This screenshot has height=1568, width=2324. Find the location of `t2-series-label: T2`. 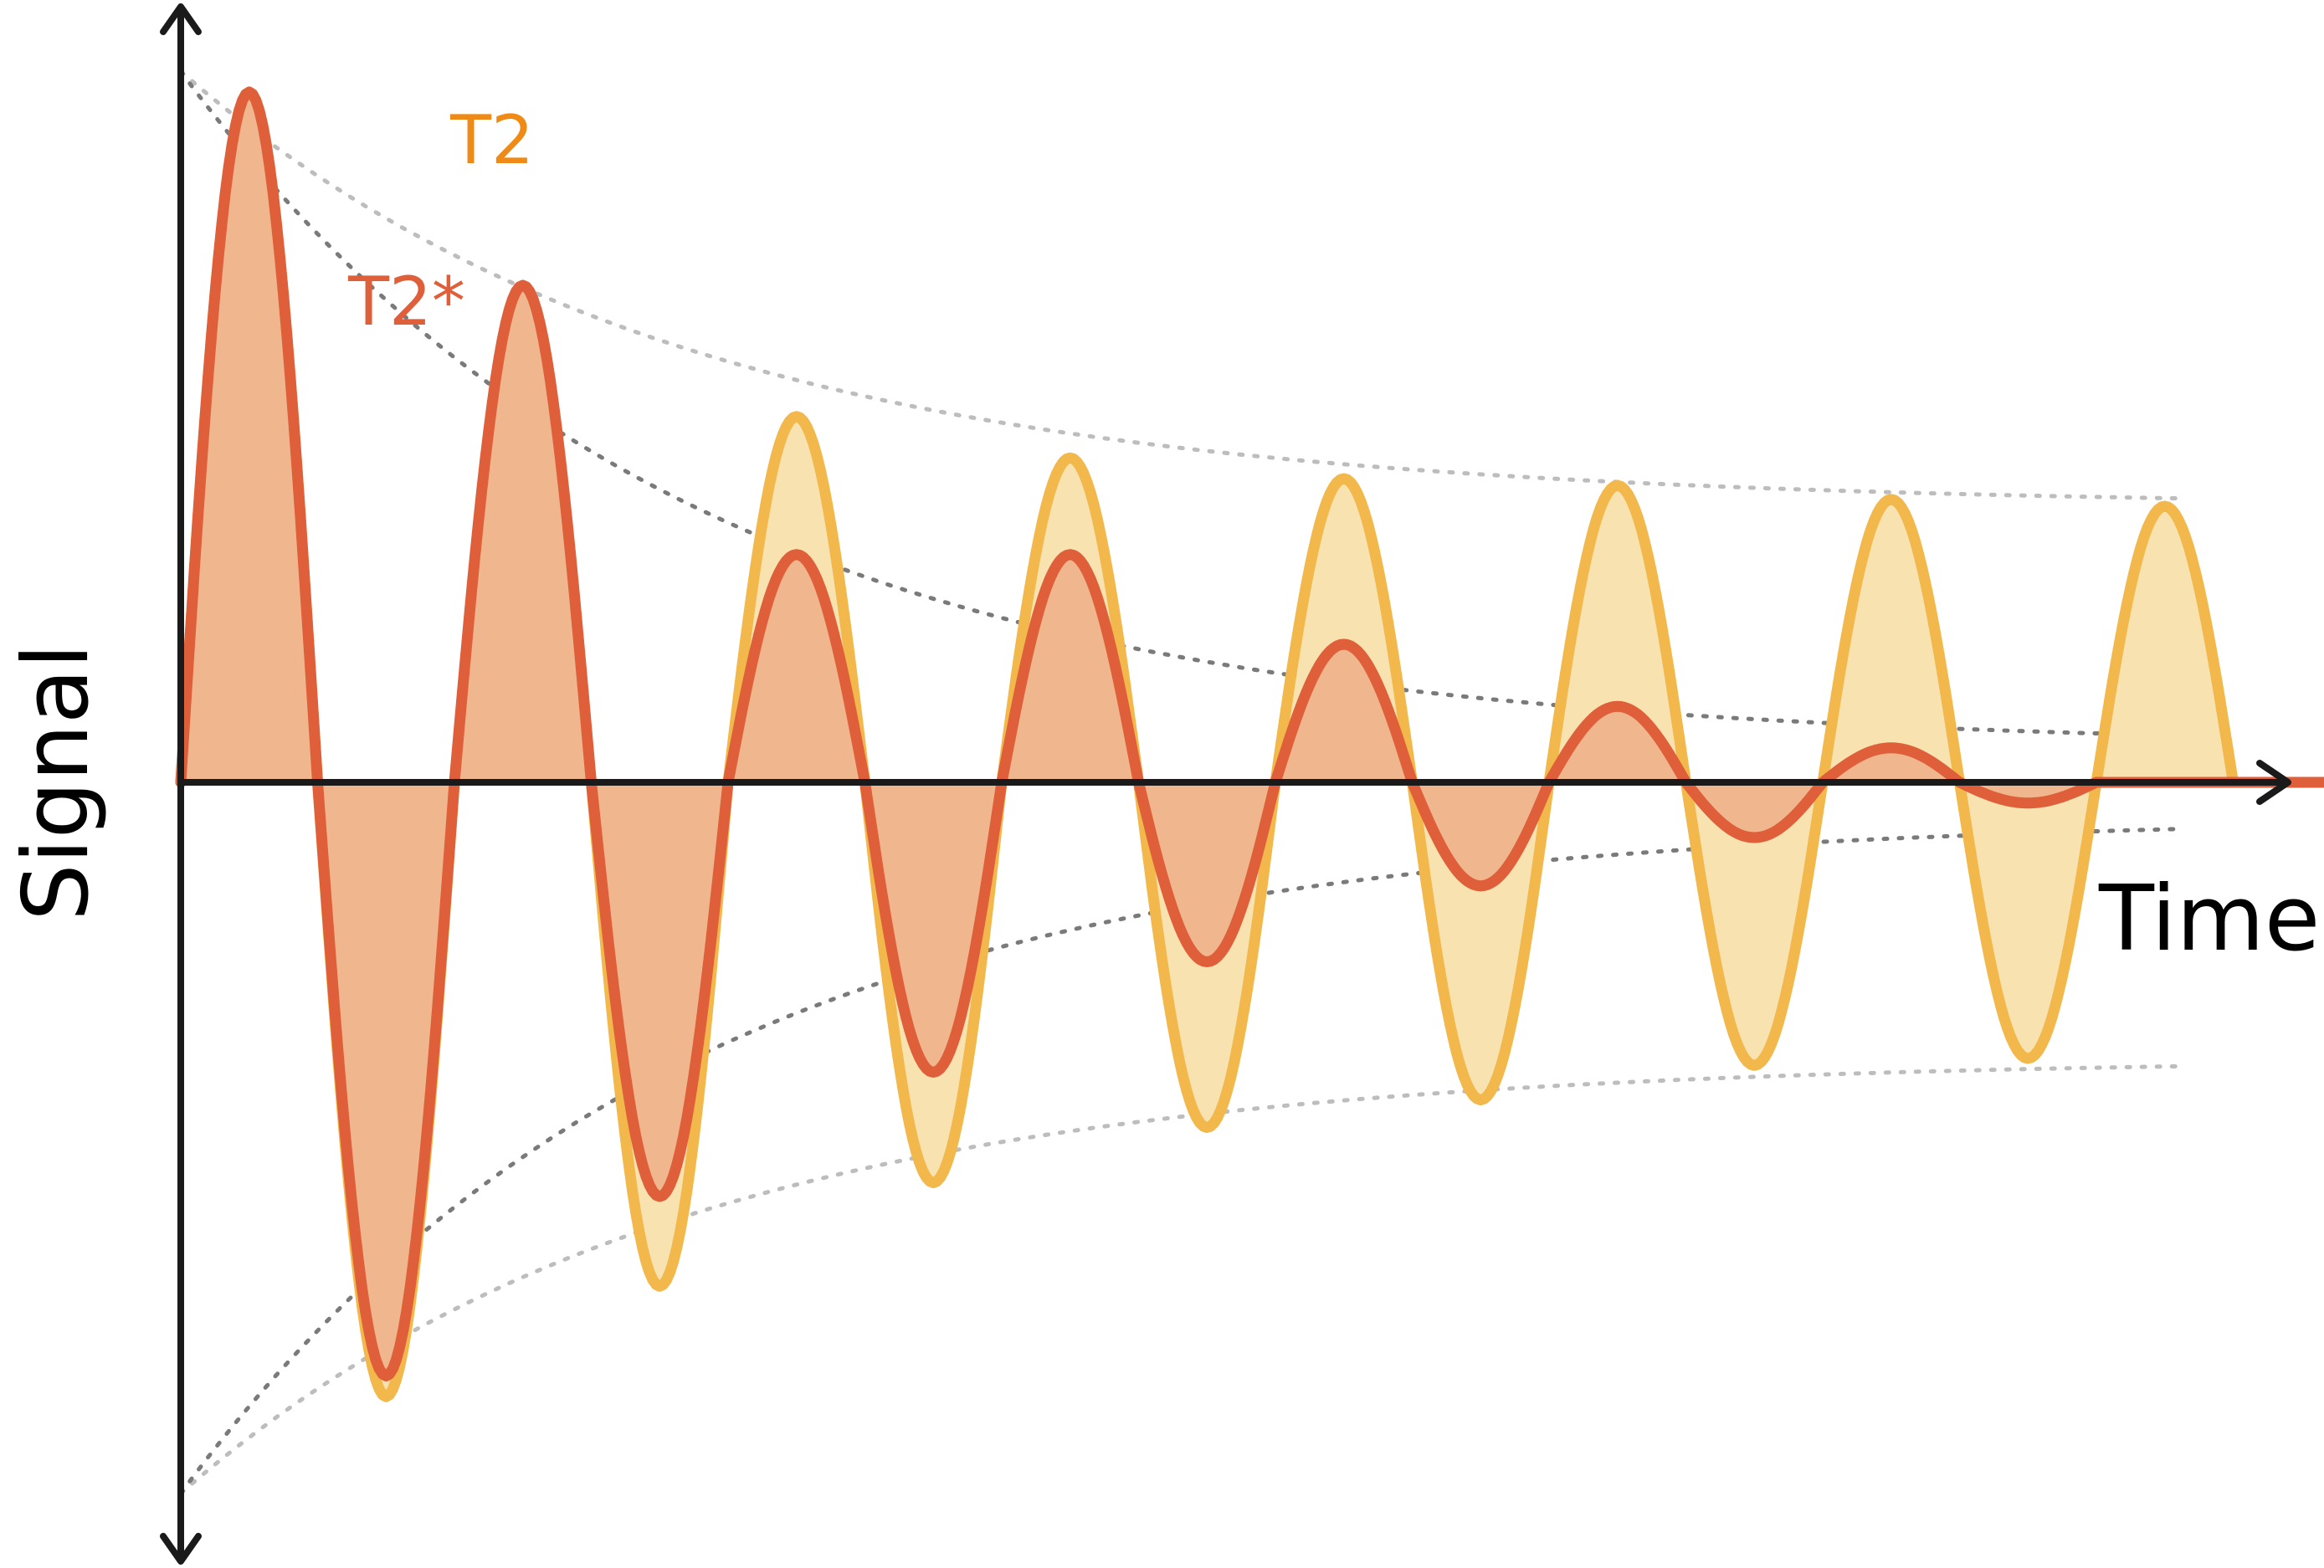

t2-series-label: T2 is located at coordinates (491, 140).